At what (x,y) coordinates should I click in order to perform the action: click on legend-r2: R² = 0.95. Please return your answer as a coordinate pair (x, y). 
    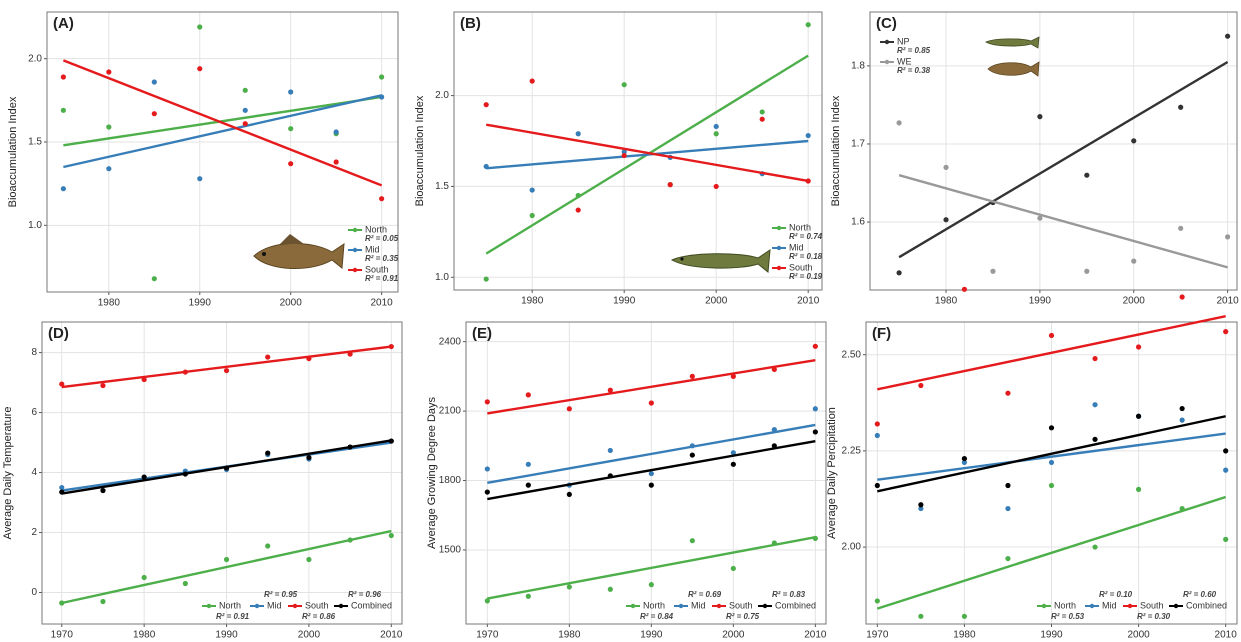
    Looking at the image, I should click on (281, 594).